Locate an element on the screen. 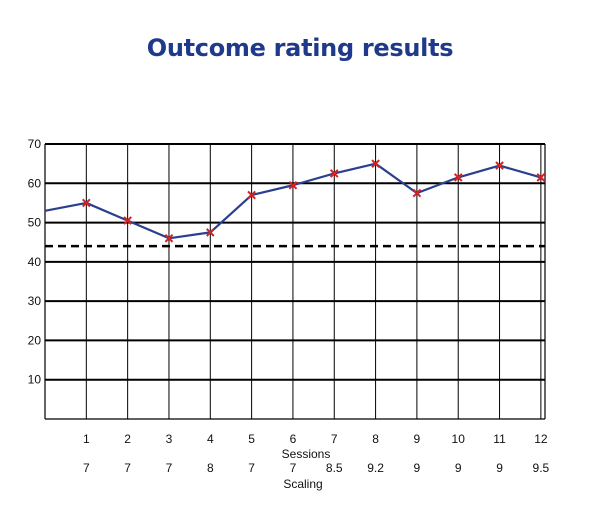 The width and height of the screenshot is (600, 524). y-tick-label-40: 40 is located at coordinates (35, 262).